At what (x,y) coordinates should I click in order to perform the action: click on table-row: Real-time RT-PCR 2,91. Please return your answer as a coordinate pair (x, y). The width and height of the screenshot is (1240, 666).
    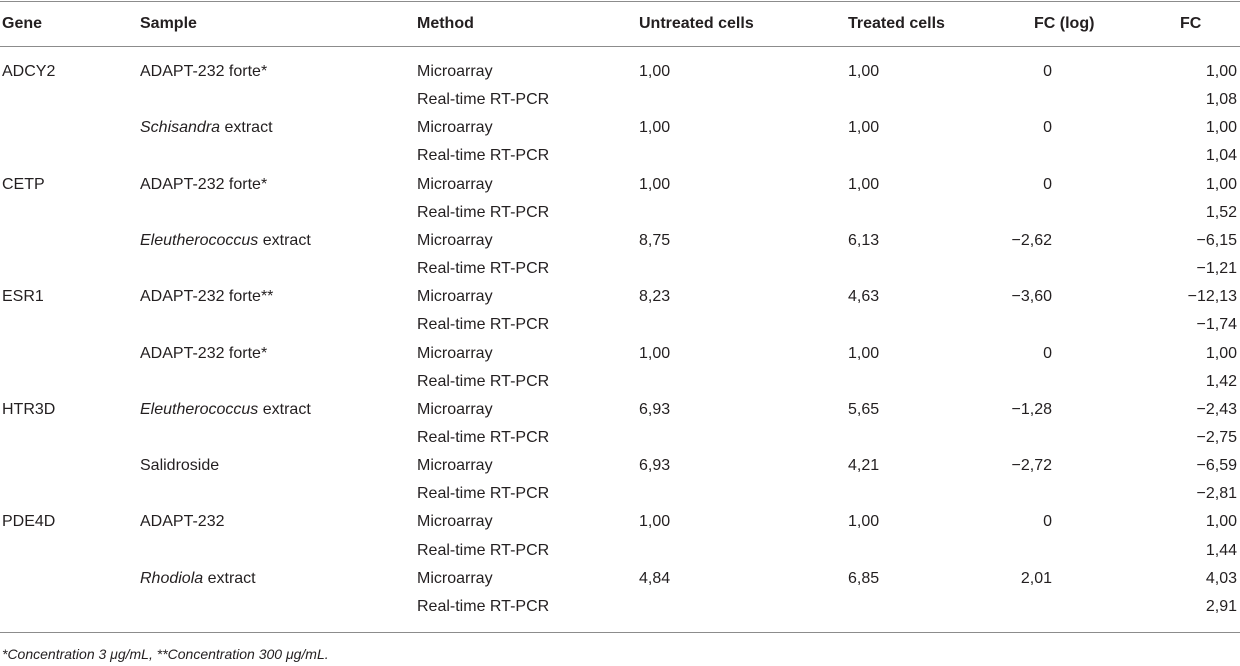
    Looking at the image, I should click on (620, 607).